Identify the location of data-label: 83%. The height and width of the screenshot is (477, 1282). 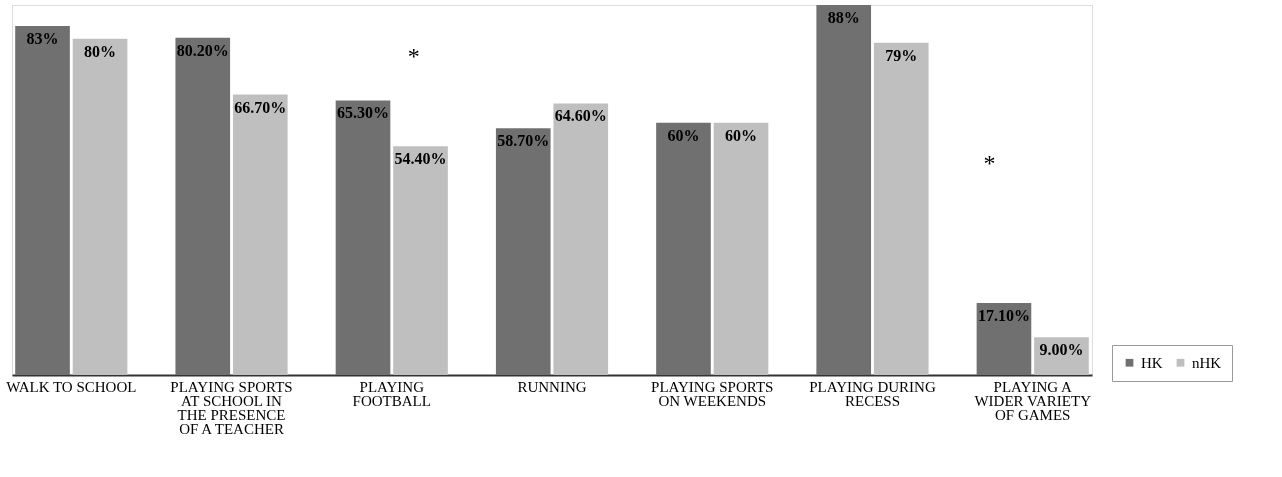
(42, 39).